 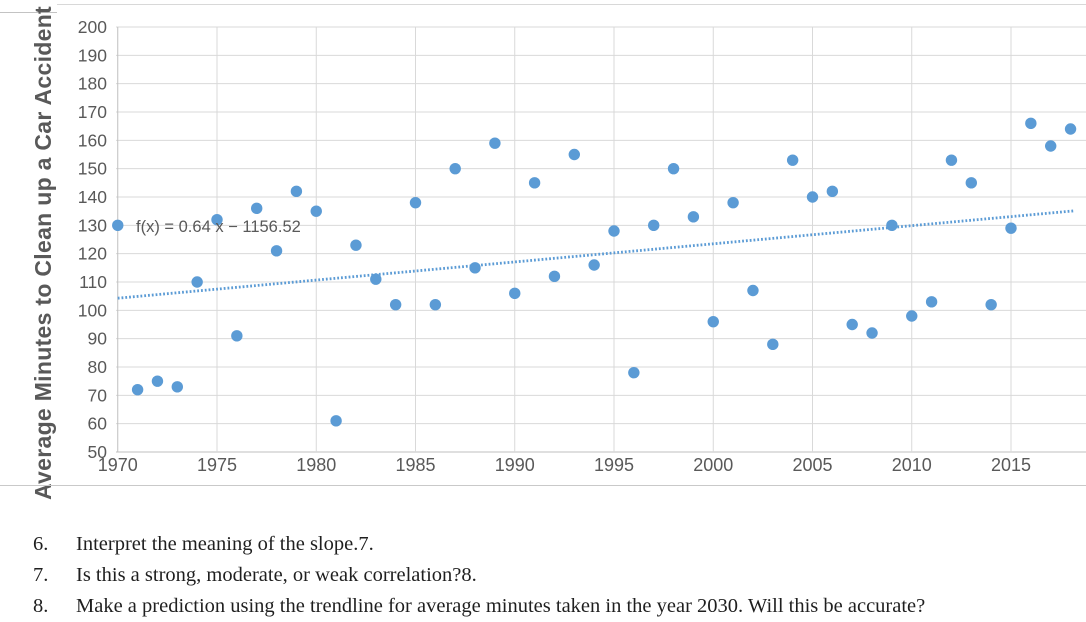 What do you see at coordinates (92, 254) in the screenshot?
I see `y-tick-label: 120` at bounding box center [92, 254].